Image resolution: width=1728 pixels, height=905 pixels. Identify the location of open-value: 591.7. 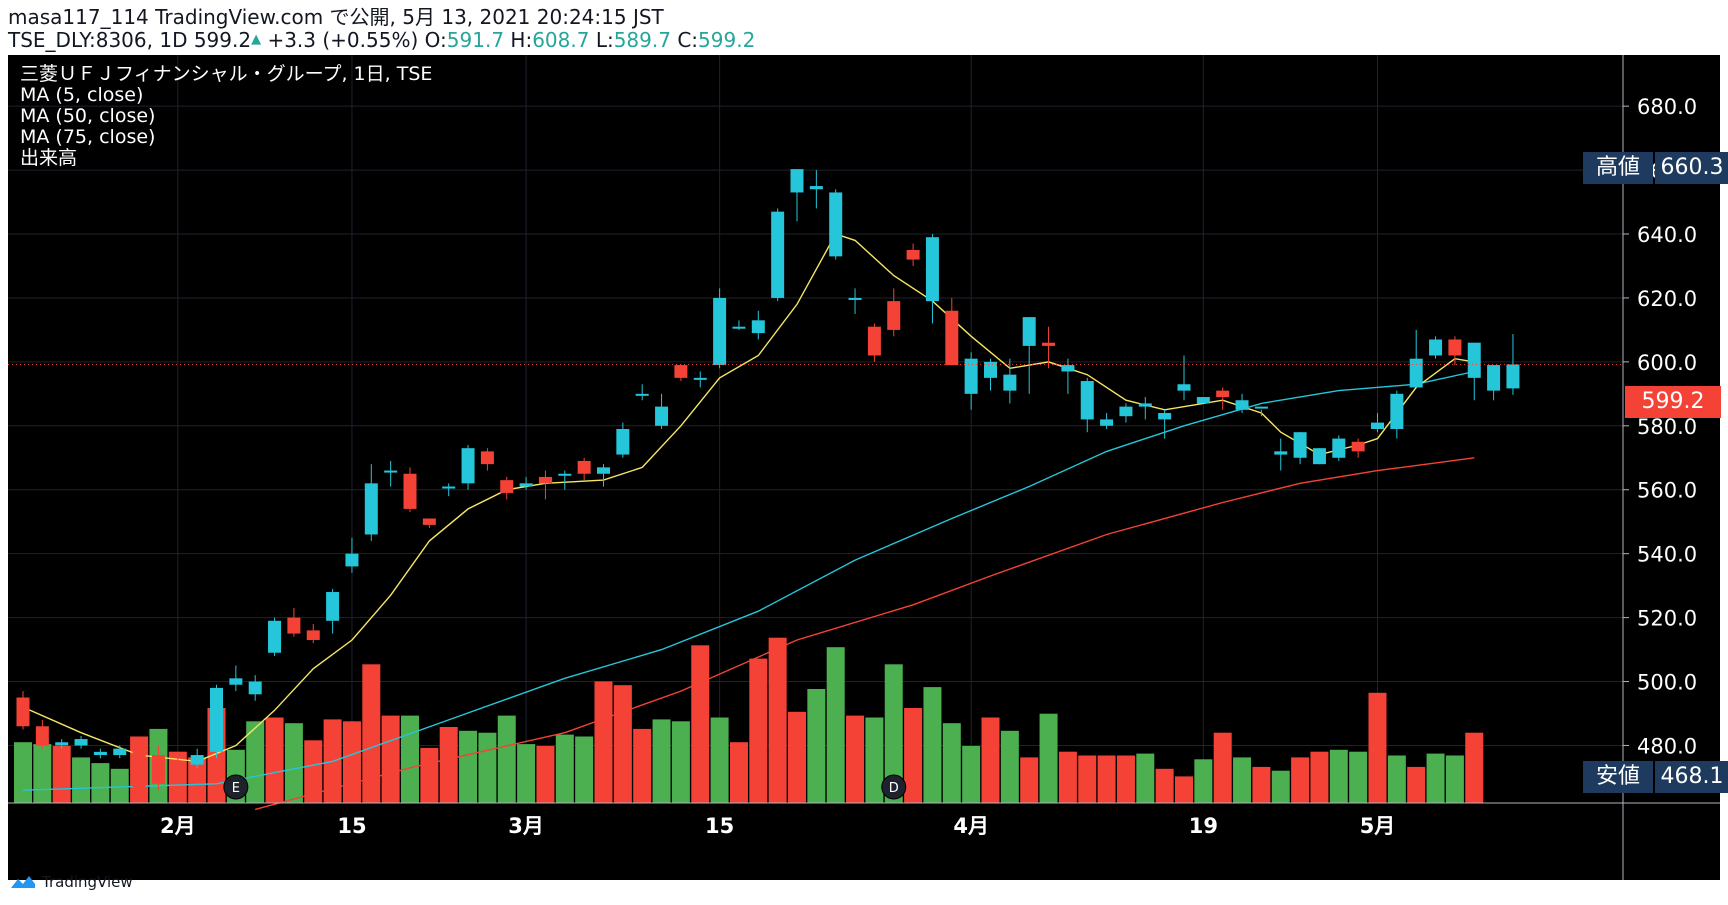
(475, 40).